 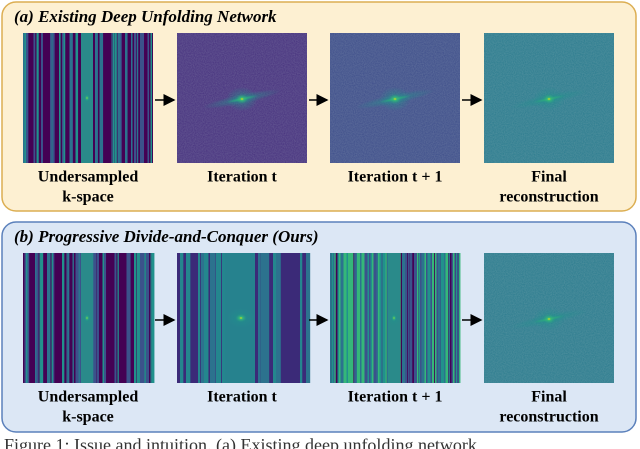 I want to click on image-label: Undersampled, so click(x=88, y=177).